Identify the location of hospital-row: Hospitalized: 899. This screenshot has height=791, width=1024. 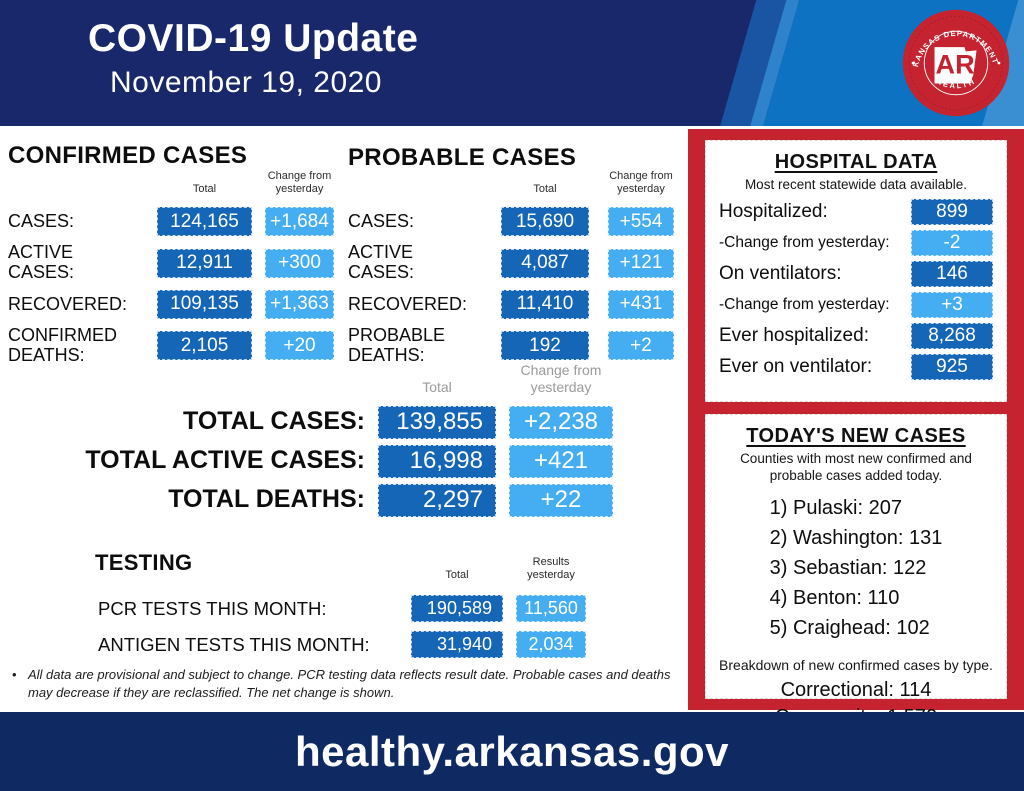
(856, 211).